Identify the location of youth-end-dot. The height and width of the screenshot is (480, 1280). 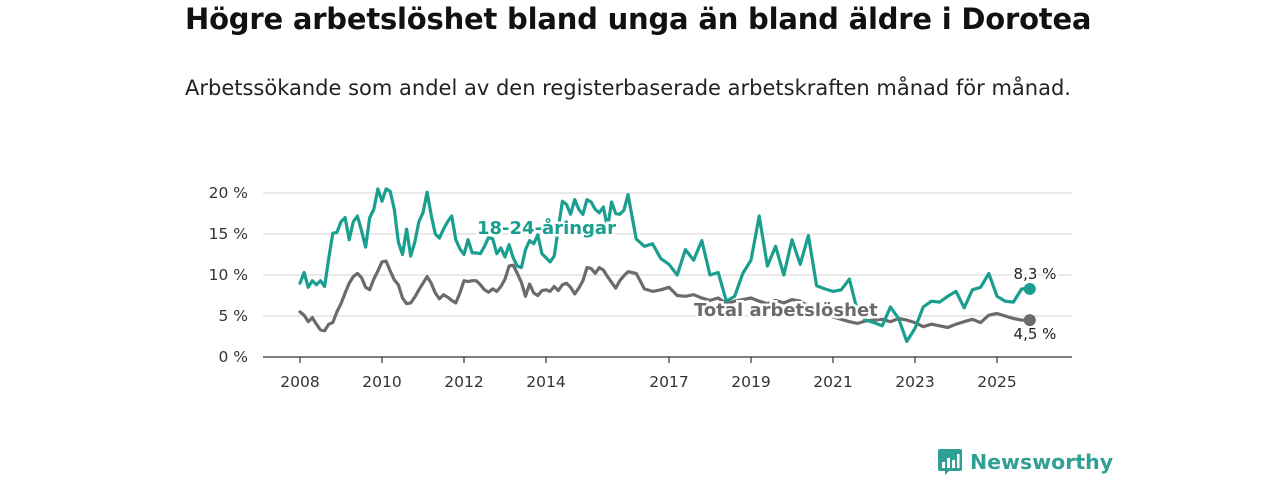
(1029, 288).